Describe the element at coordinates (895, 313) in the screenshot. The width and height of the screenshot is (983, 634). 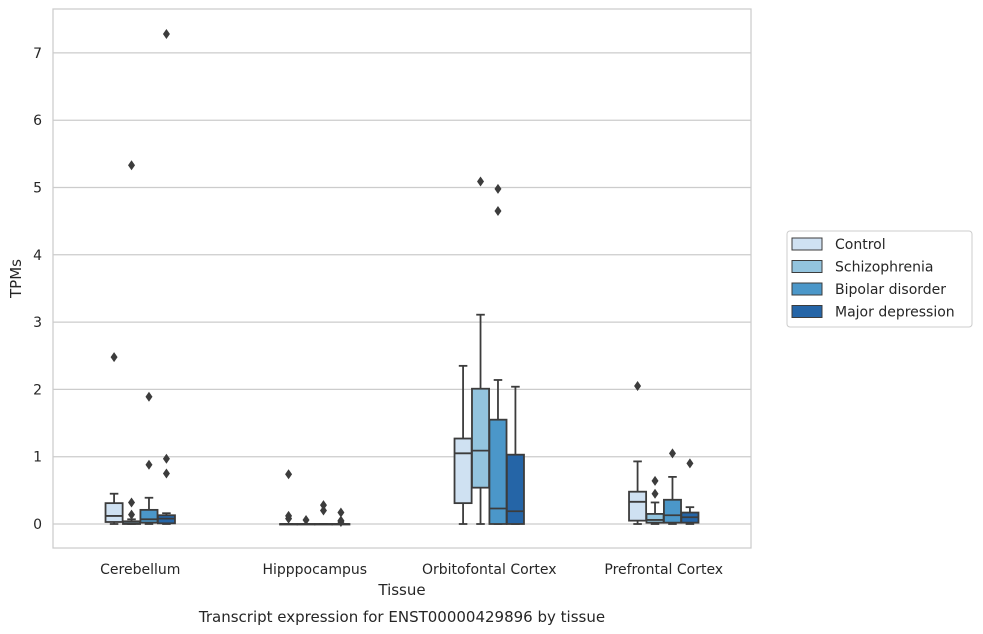
I see `legend-label: Major depression` at that location.